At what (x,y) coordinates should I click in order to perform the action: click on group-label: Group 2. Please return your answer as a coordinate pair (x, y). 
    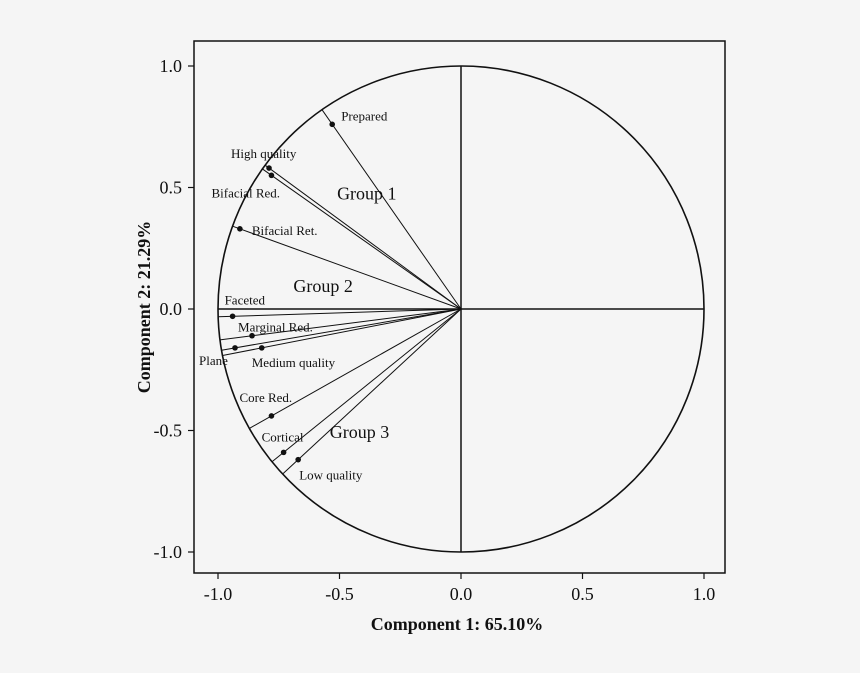
    Looking at the image, I should click on (323, 286).